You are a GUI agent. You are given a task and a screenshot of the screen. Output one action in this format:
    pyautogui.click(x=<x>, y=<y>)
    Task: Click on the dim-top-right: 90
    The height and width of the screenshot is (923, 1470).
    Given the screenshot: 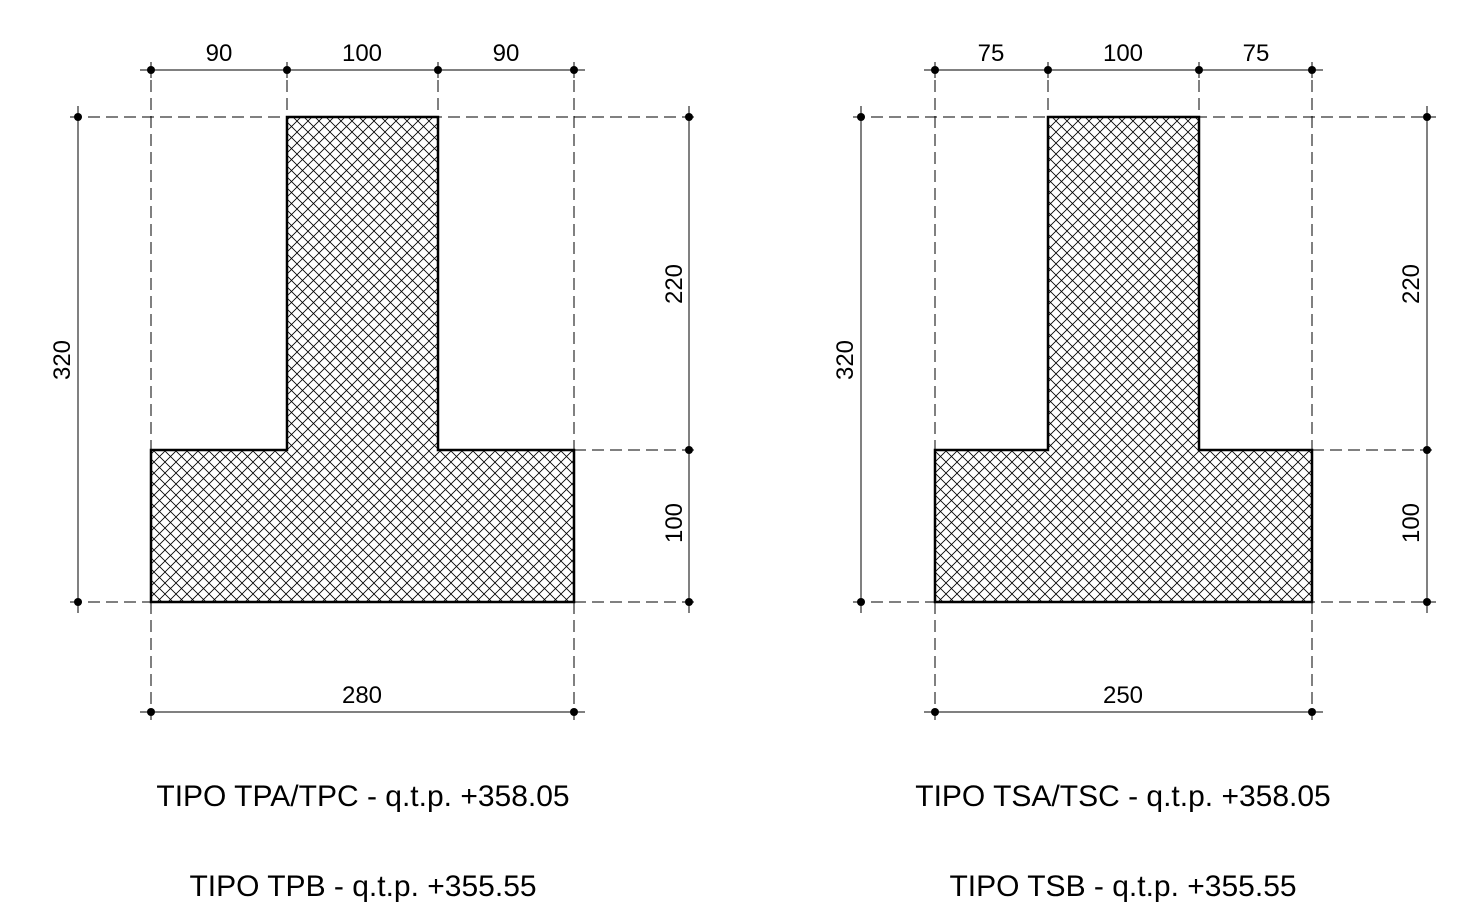 What is the action you would take?
    pyautogui.click(x=506, y=53)
    